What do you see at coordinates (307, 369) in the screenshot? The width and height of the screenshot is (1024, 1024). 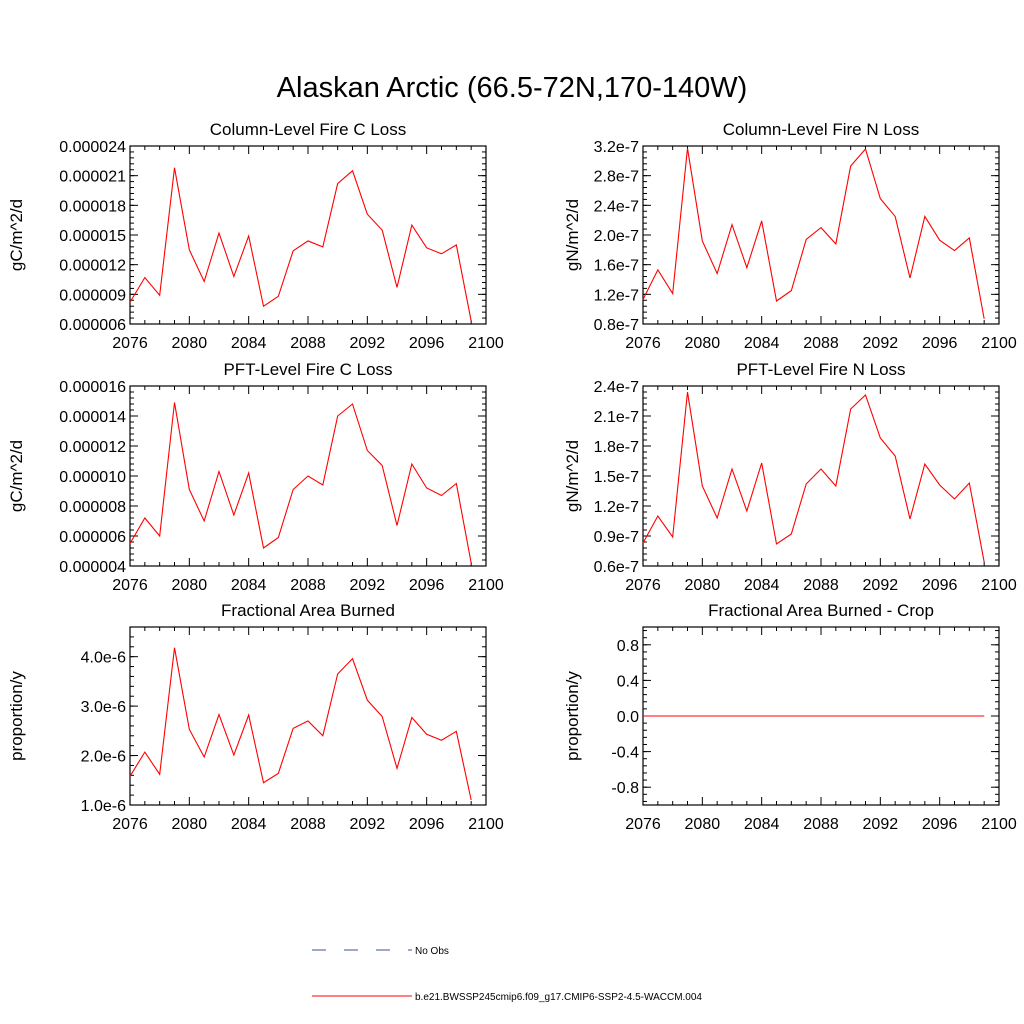 I see `panel-title: PFT-Level Fire C Loss` at bounding box center [307, 369].